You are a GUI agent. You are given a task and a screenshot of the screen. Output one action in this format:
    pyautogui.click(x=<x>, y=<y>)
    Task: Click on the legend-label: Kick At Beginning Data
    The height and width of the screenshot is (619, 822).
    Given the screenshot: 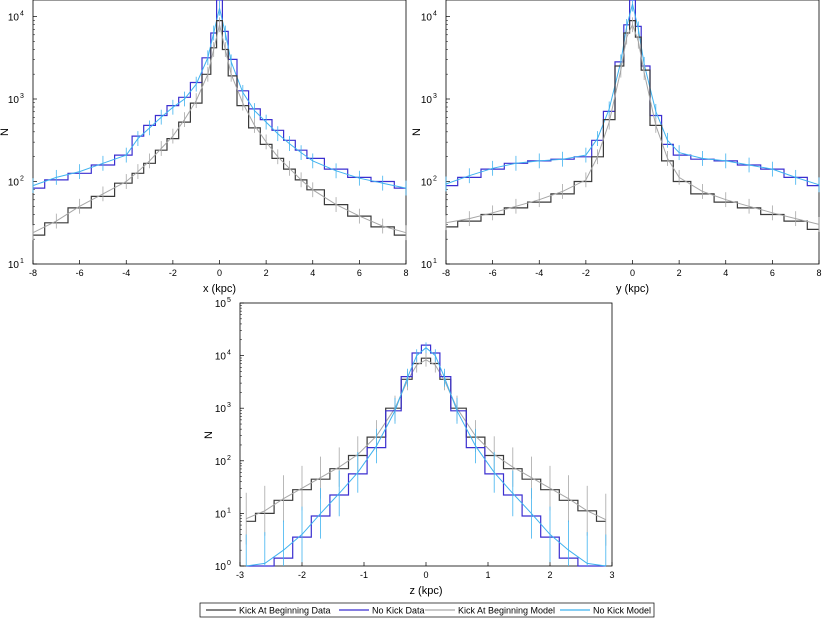 What is the action you would take?
    pyautogui.click(x=285, y=611)
    